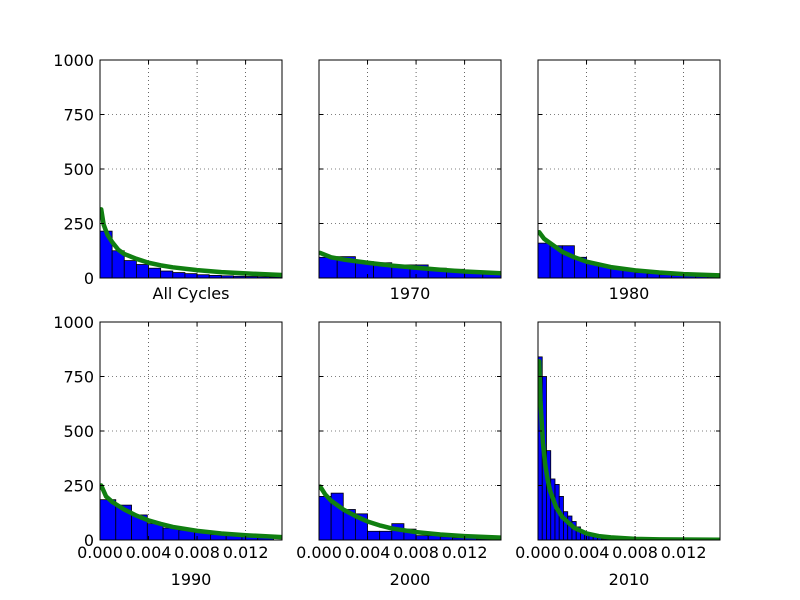 This screenshot has height=600, width=800. What do you see at coordinates (191, 293) in the screenshot?
I see `panel-label: All Cycles` at bounding box center [191, 293].